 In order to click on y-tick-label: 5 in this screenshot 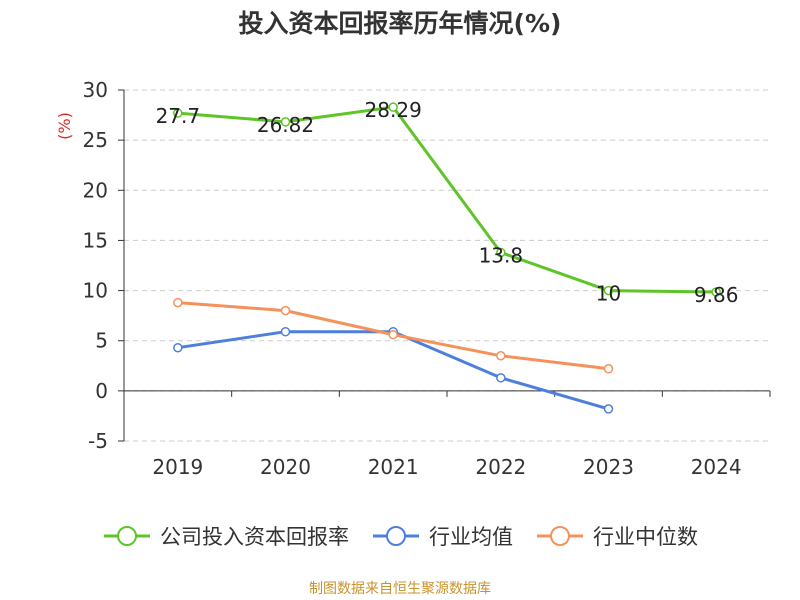, I will do `click(101, 341)`.